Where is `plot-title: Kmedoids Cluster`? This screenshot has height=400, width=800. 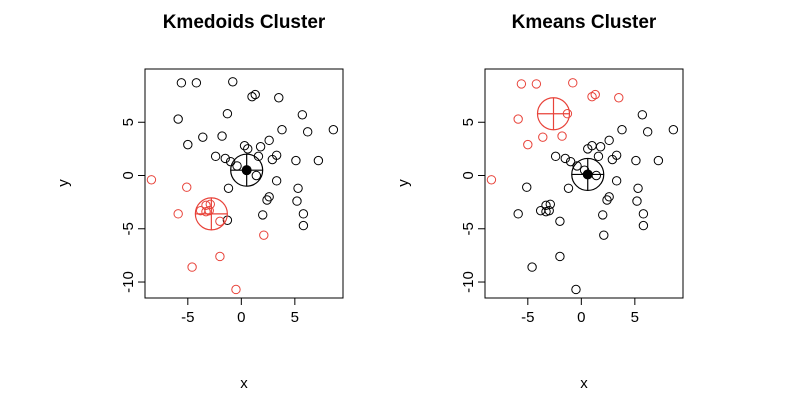
plot-title: Kmedoids Cluster is located at coordinates (244, 22).